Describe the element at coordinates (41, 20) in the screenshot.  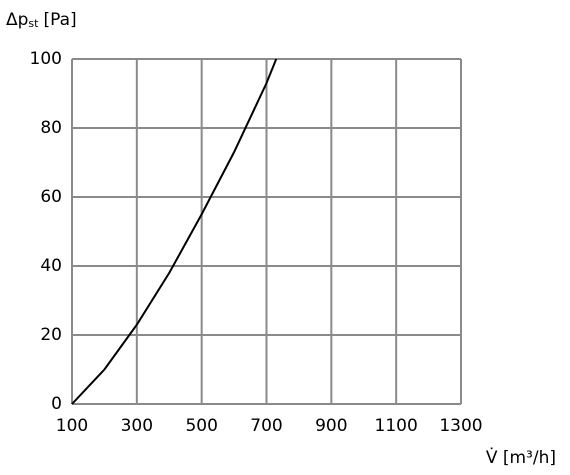
I see `y-axis-label: Δpst [Pa]` at that location.